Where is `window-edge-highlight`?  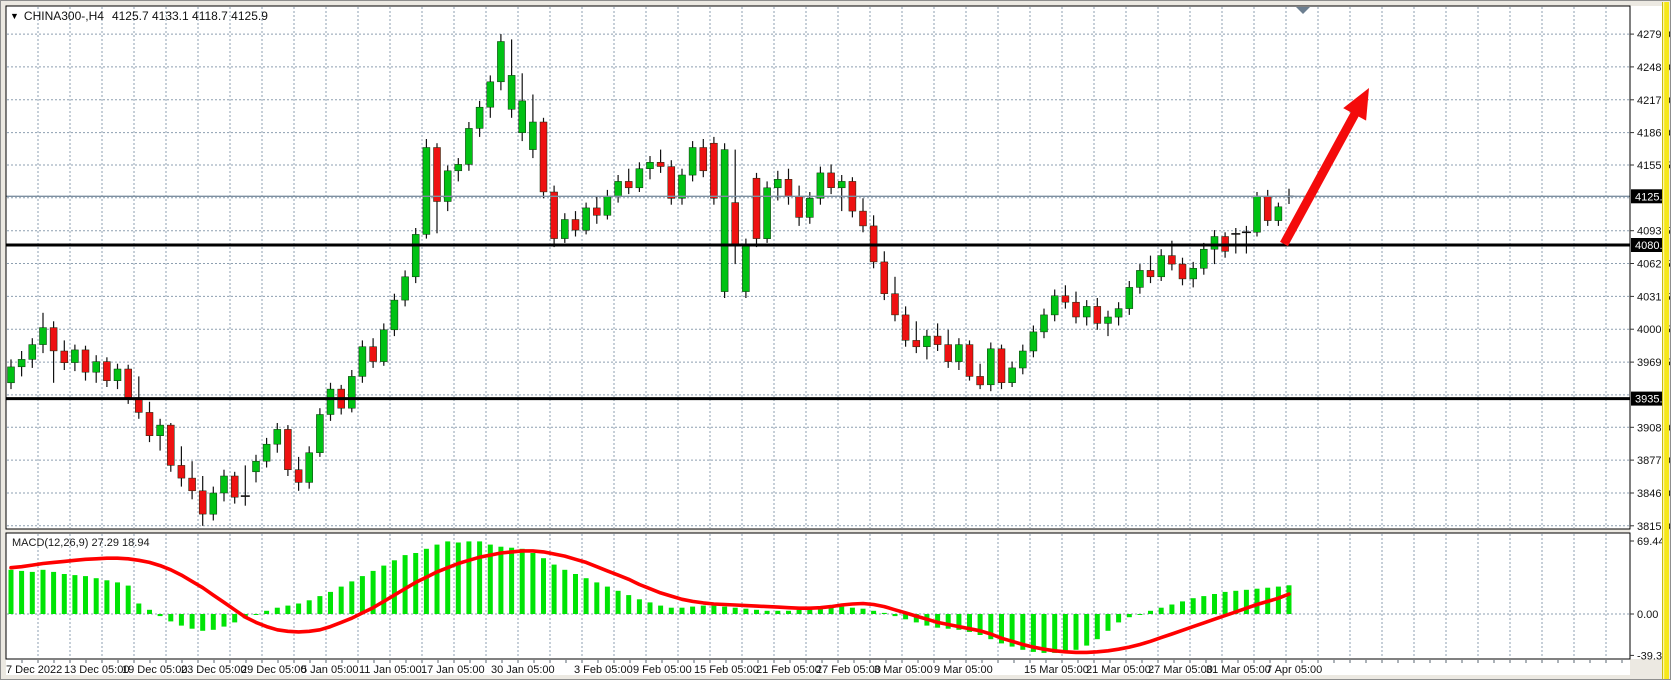
window-edge-highlight is located at coordinates (1665, 340).